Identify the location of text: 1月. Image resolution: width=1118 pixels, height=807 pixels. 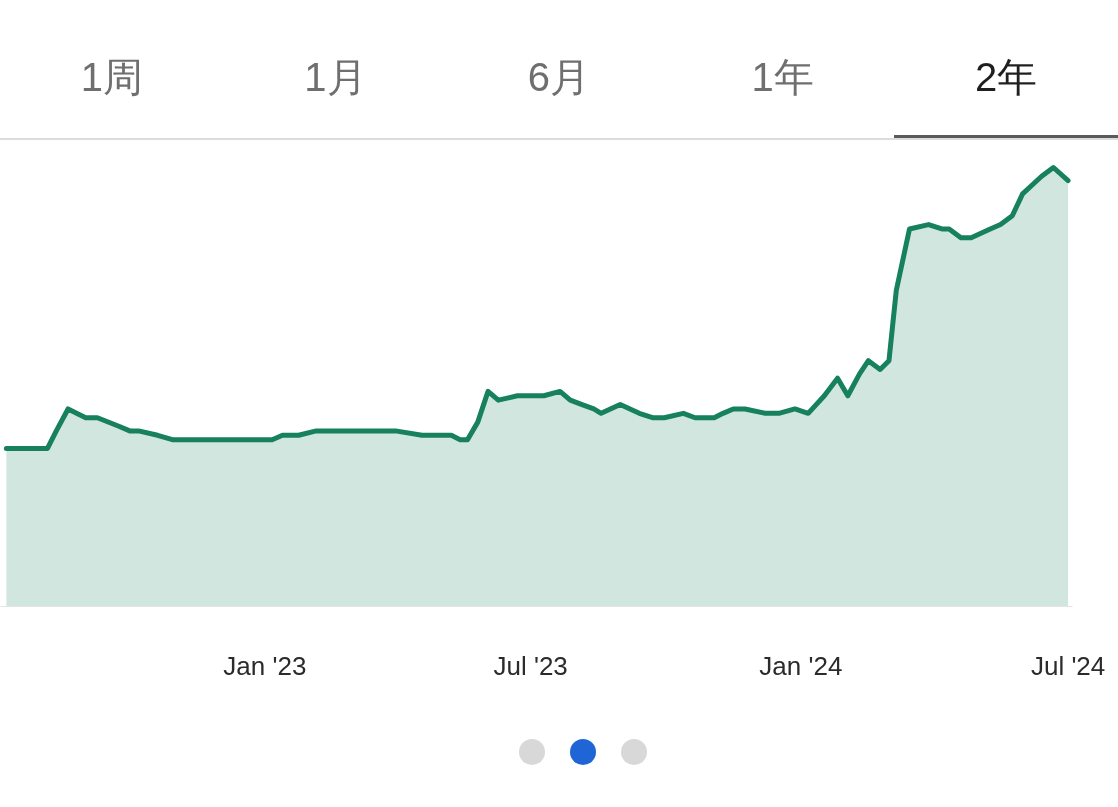
(335, 76).